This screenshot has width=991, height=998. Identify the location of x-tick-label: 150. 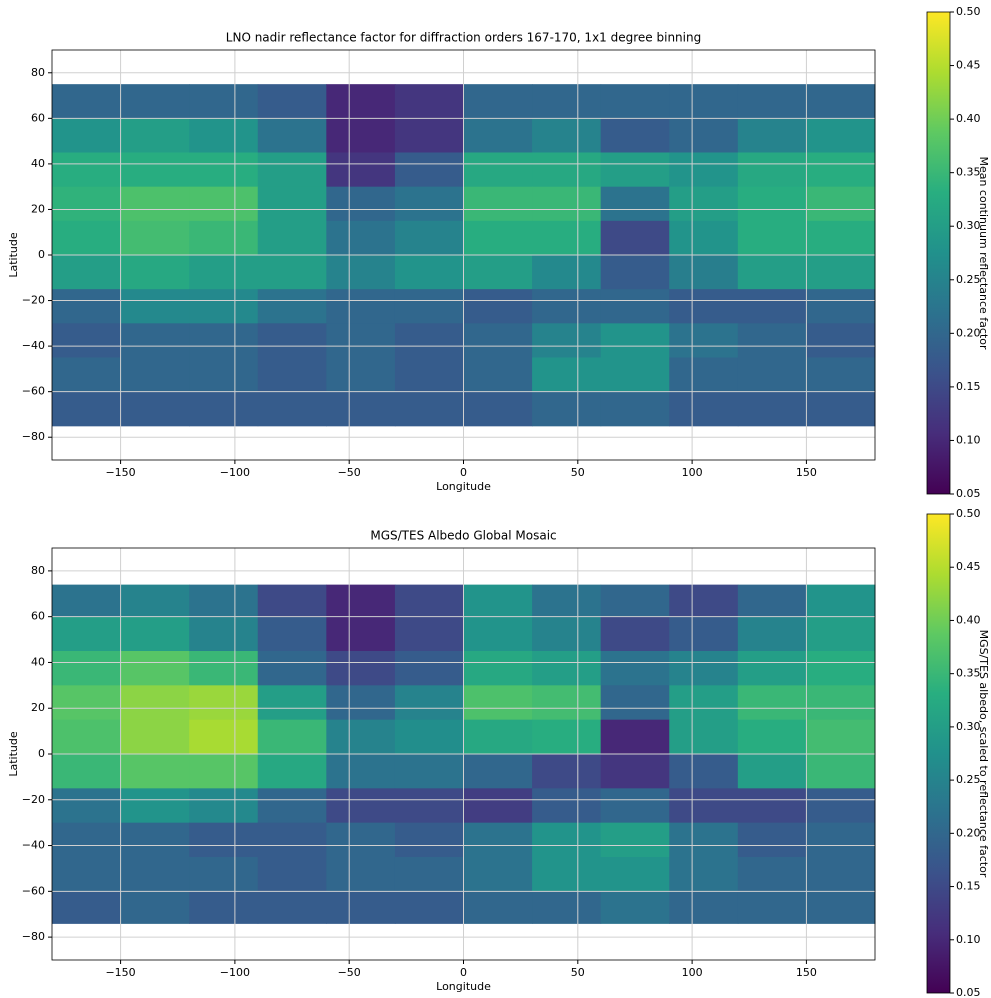
(806, 972).